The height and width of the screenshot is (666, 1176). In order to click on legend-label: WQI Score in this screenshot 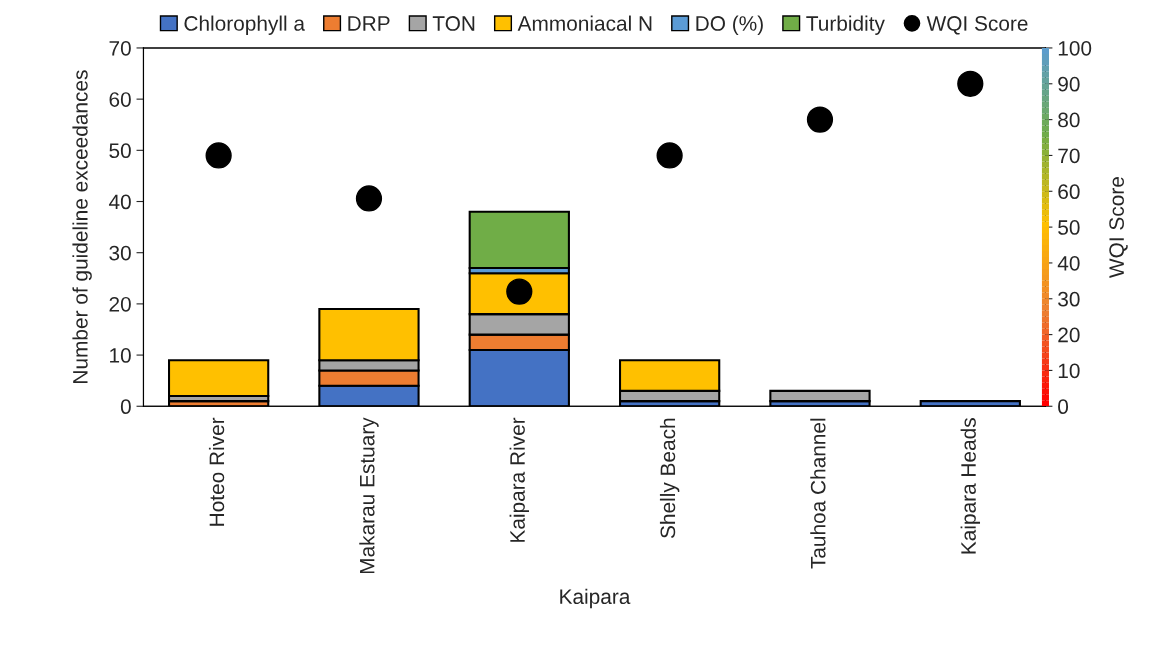, I will do `click(977, 25)`.